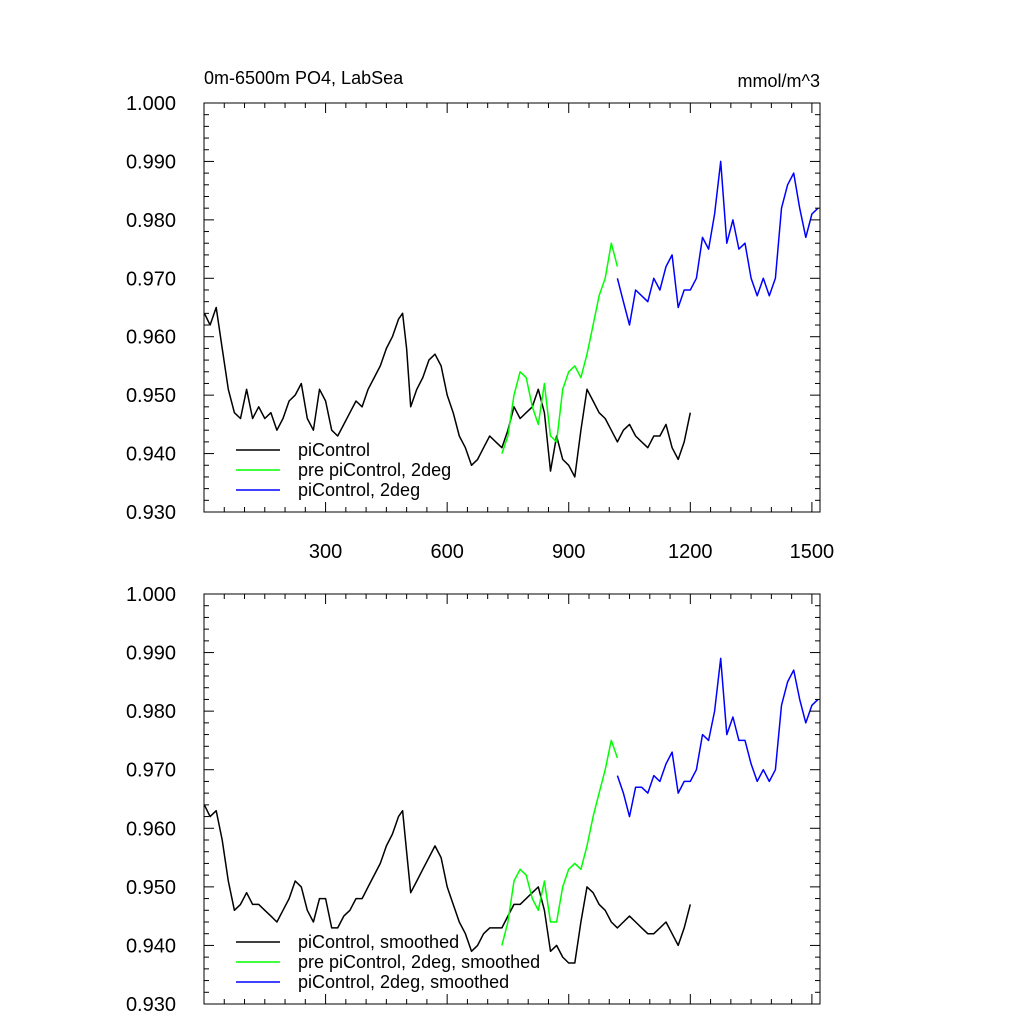  What do you see at coordinates (690, 552) in the screenshot?
I see `x-tick-label: 1200` at bounding box center [690, 552].